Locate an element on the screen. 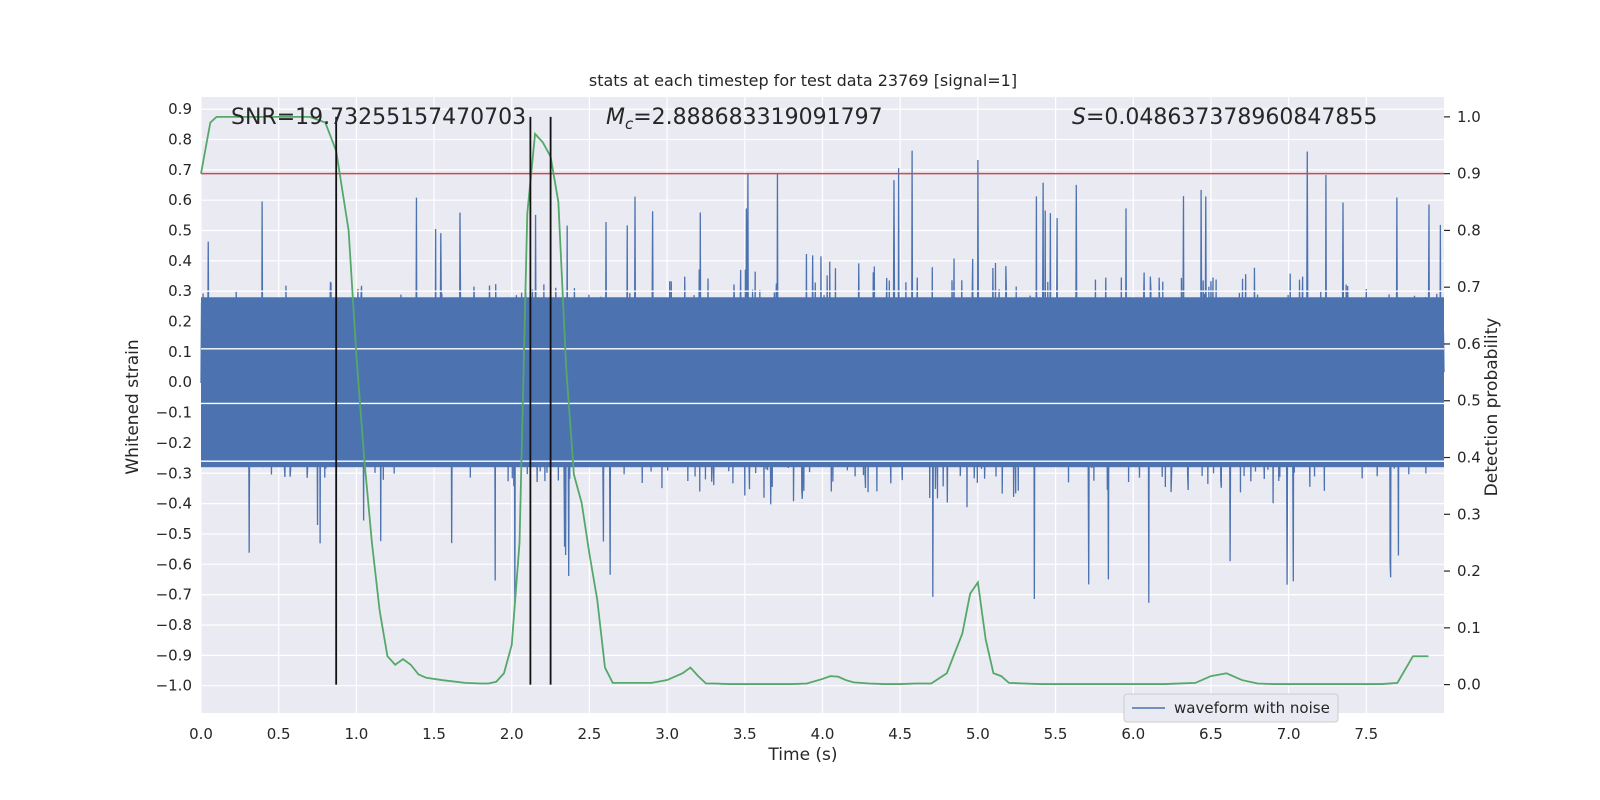 This screenshot has height=800, width=1600. y2-axis-label: Detection probability is located at coordinates (1492, 407).